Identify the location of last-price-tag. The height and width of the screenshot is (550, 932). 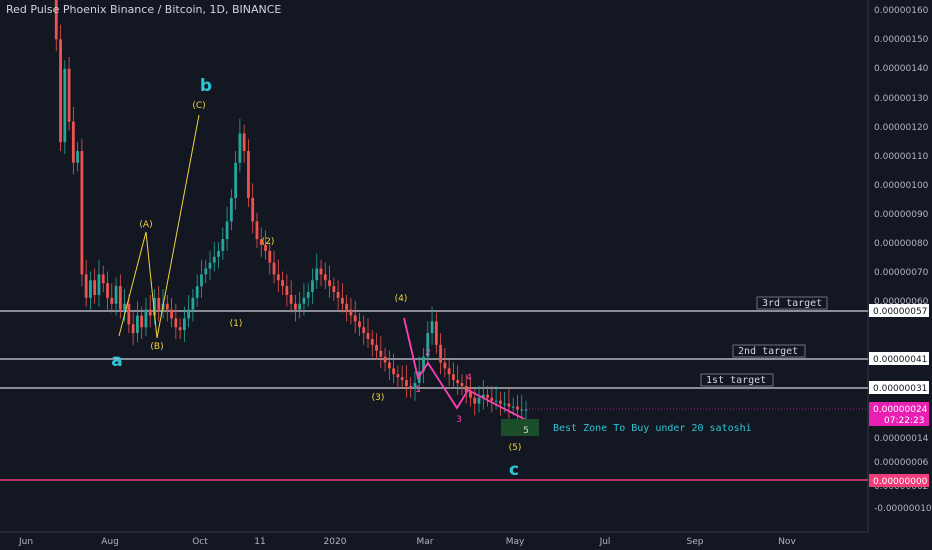
(899, 414).